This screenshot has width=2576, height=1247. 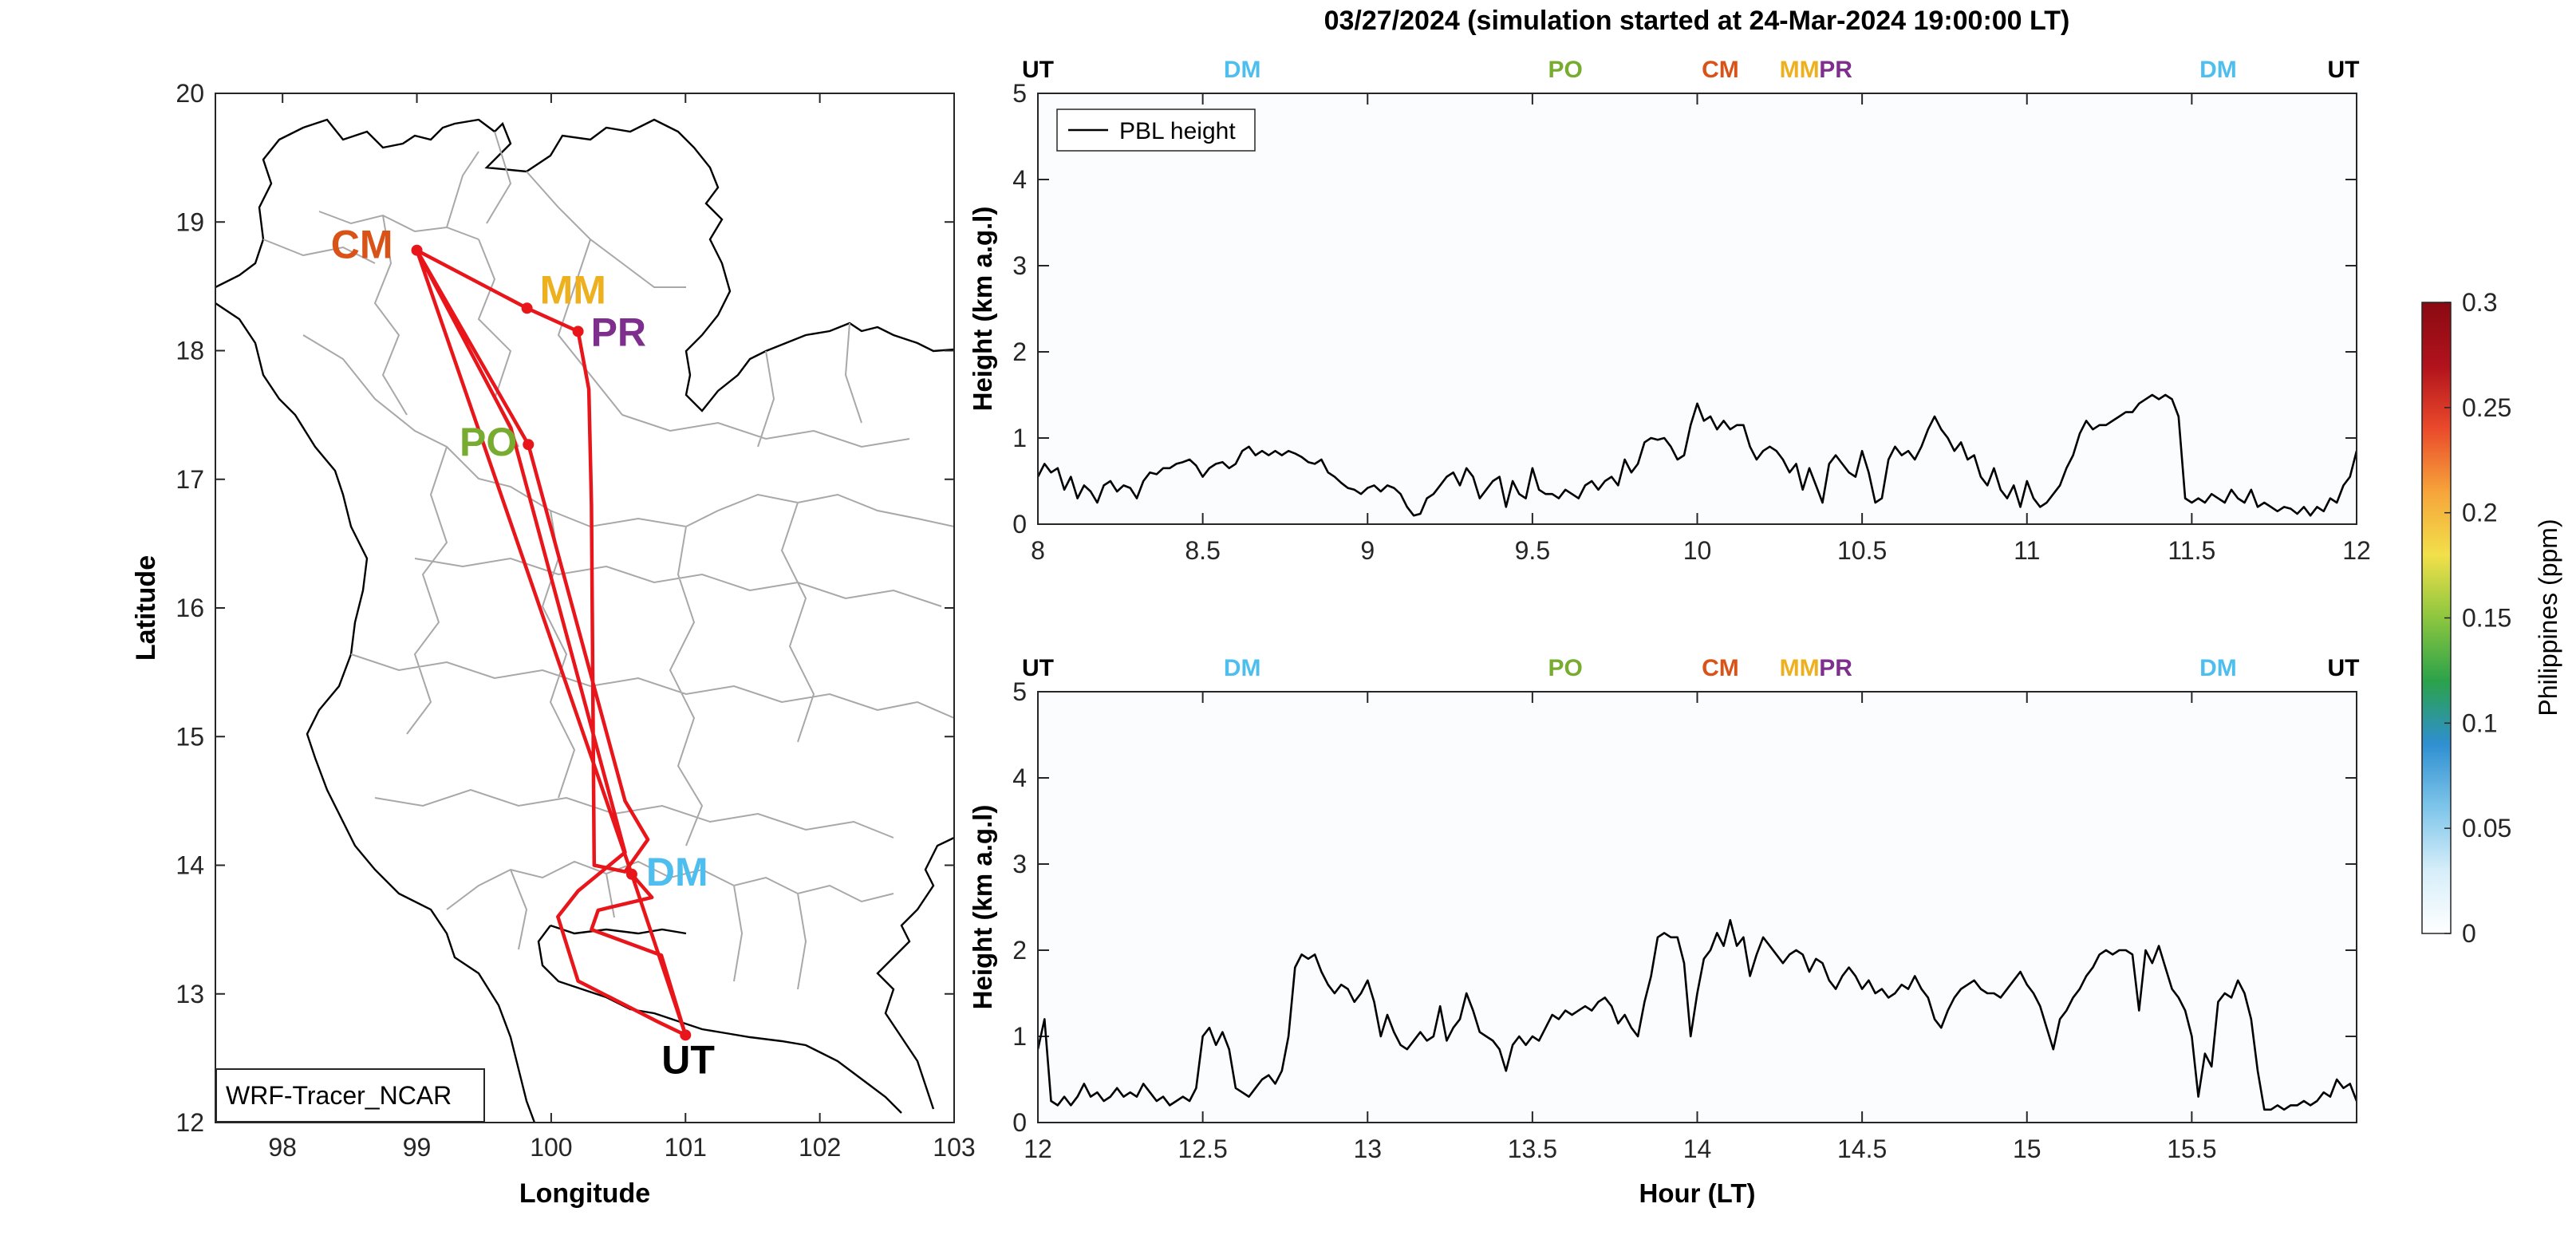 I want to click on pbl-xtick-label: 13.5, so click(x=1533, y=1149).